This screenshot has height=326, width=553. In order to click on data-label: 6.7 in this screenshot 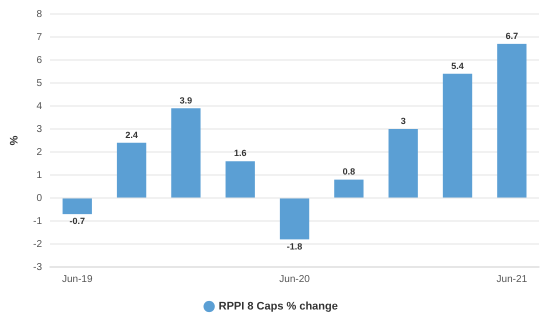, I will do `click(512, 35)`.